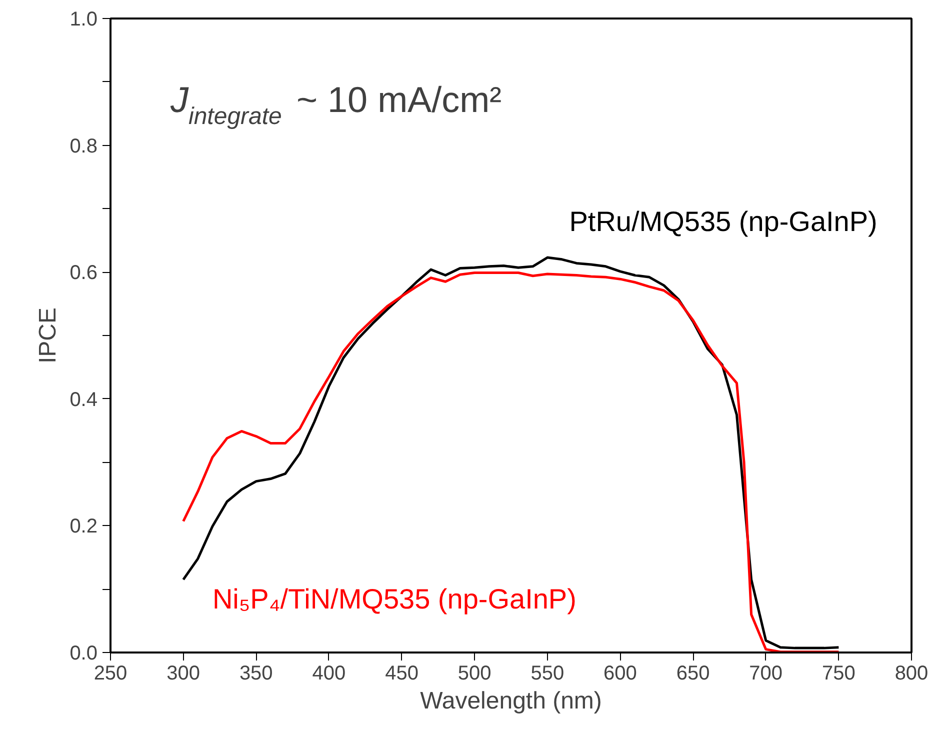  What do you see at coordinates (329, 673) in the screenshot?
I see `x-tick-label: 400` at bounding box center [329, 673].